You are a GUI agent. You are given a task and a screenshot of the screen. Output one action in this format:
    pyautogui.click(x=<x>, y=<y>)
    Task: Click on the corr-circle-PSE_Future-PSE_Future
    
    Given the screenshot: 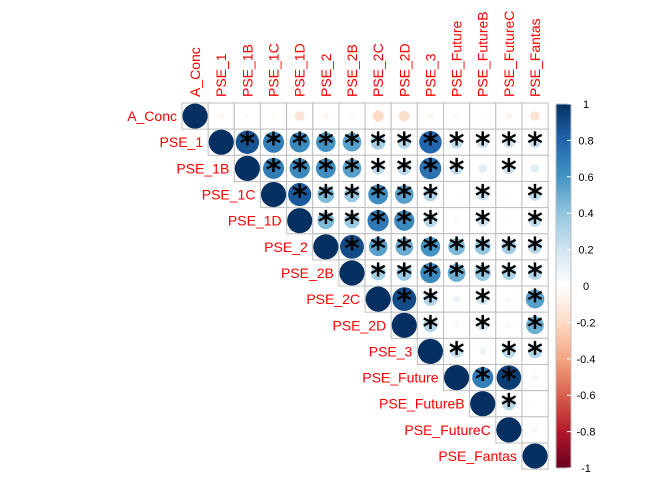 What is the action you would take?
    pyautogui.click(x=457, y=378)
    